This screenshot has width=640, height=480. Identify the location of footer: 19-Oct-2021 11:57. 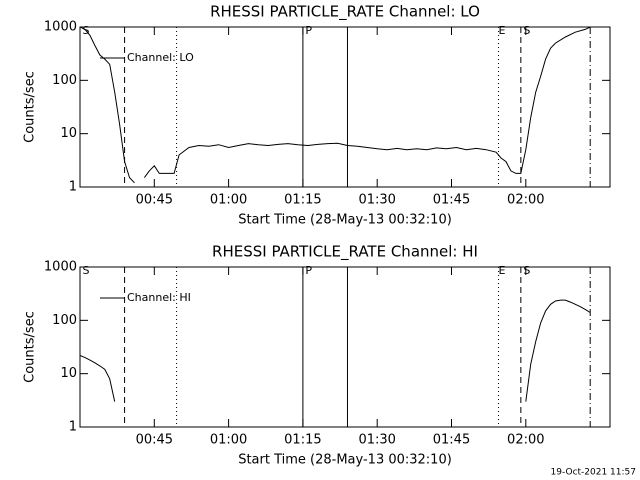
(593, 473).